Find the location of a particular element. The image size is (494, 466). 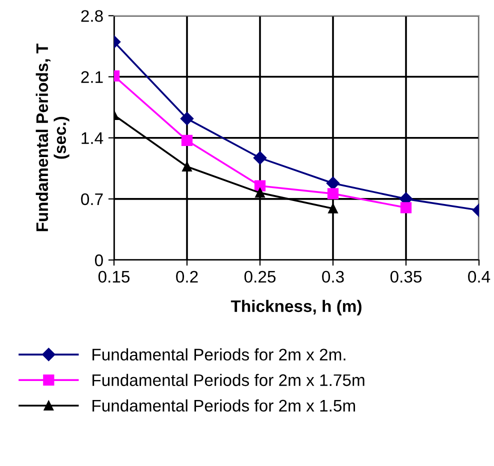

x-tick-label: 0.15 is located at coordinates (114, 276).